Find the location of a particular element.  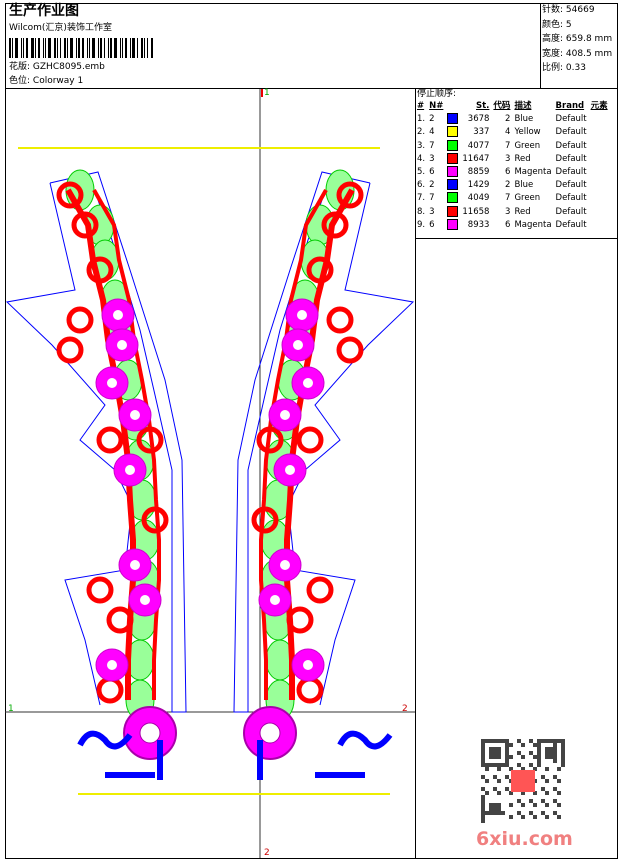

row-index: 4. is located at coordinates (421, 158).